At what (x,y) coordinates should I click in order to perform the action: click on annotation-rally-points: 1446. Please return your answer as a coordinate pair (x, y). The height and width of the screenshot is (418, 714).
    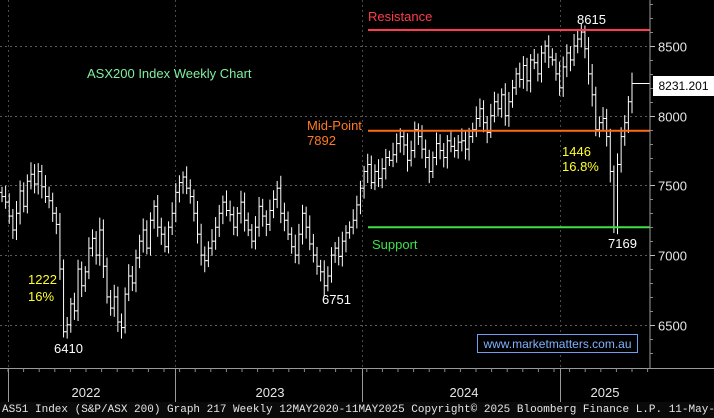
    Looking at the image, I should click on (576, 151).